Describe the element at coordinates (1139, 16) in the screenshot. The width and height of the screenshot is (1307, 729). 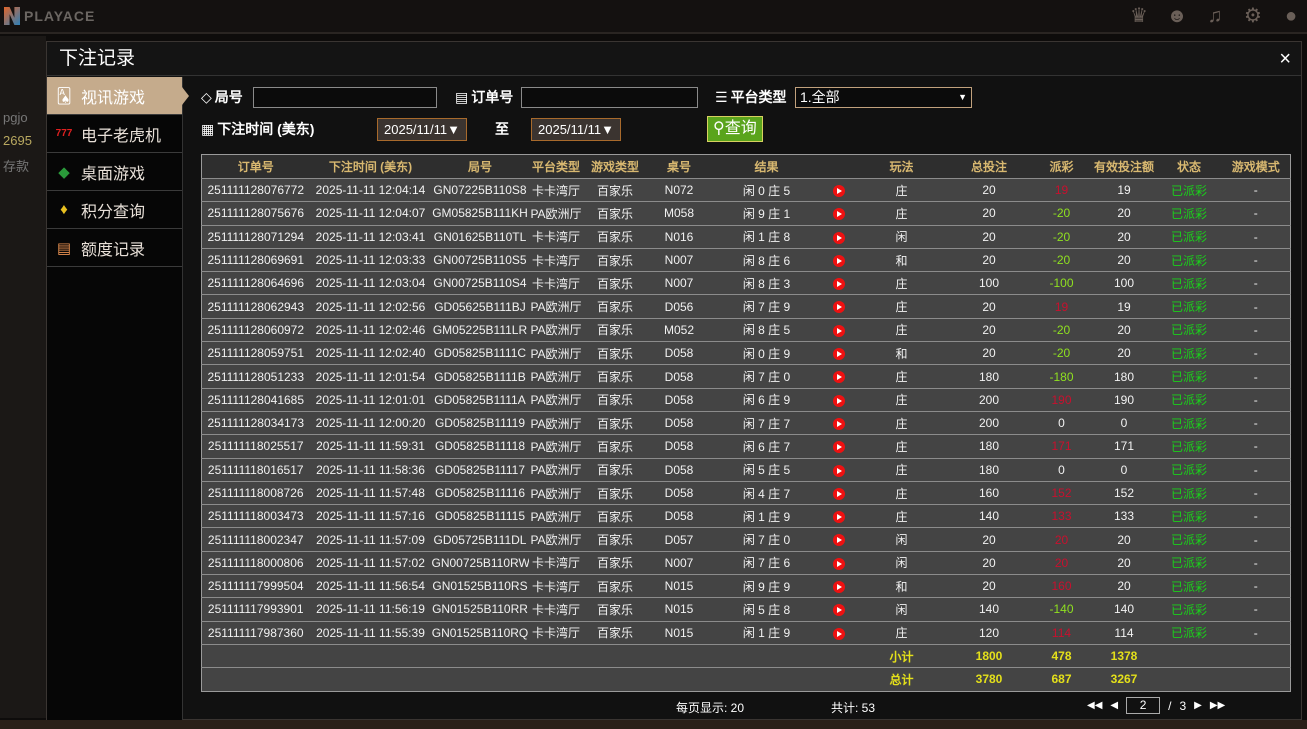
I see `vip-icon: ♛` at that location.